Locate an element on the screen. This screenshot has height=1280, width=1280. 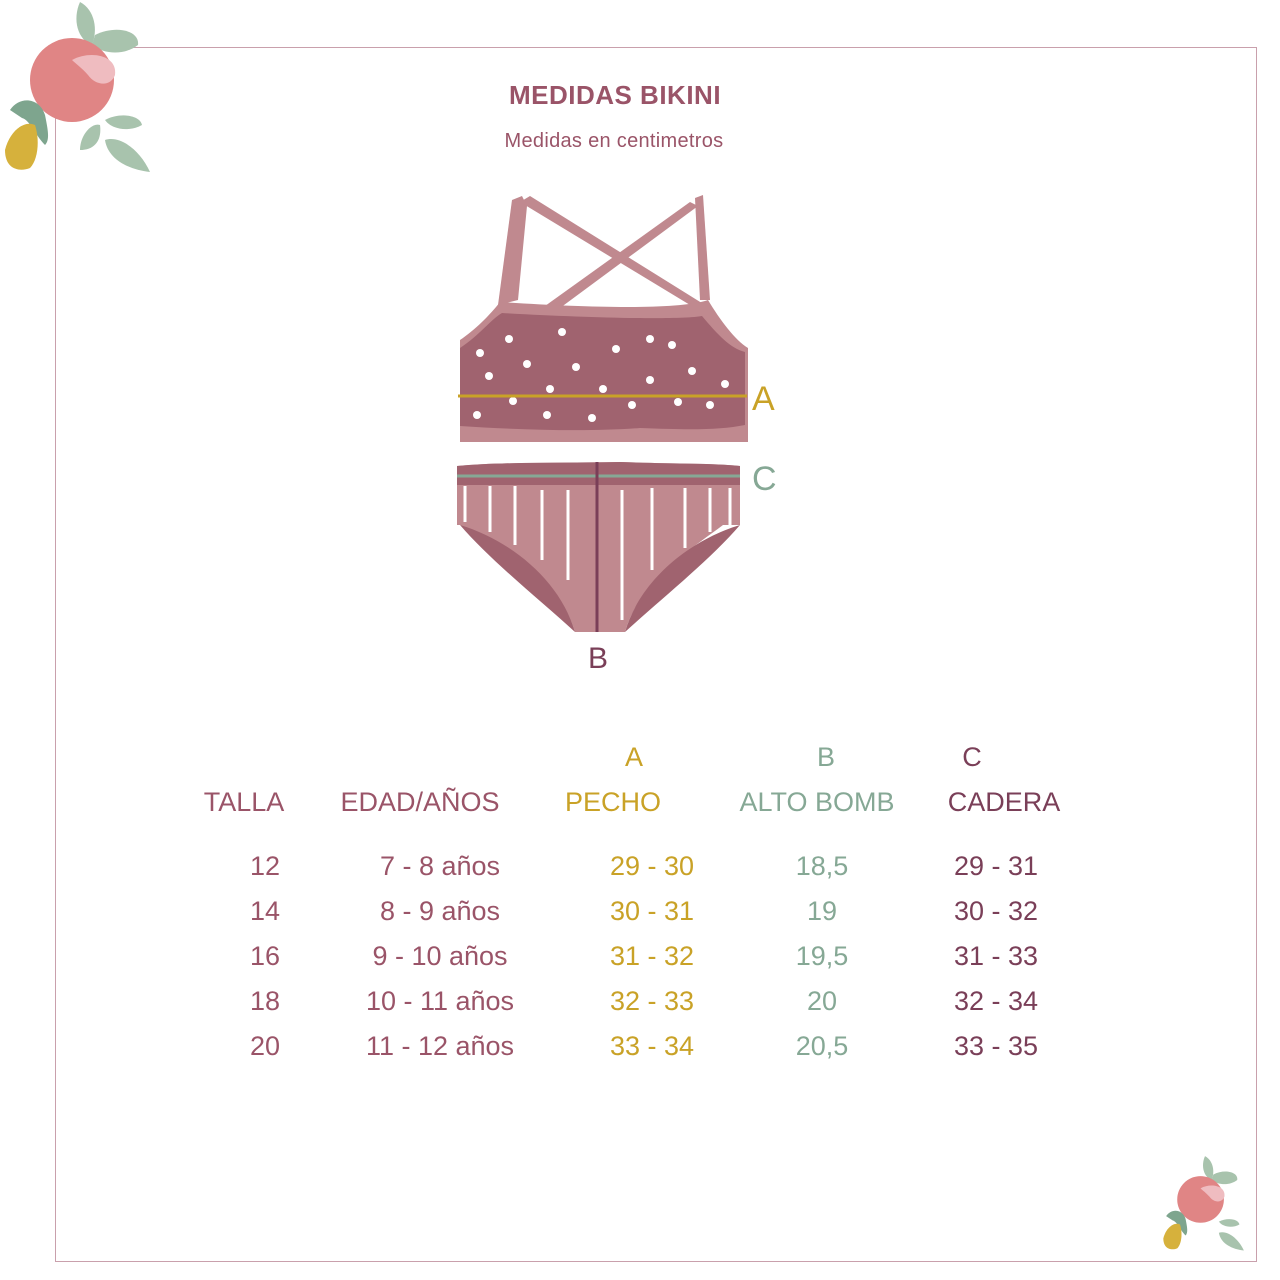
cell-pecho: 30 - 31 is located at coordinates (652, 911).